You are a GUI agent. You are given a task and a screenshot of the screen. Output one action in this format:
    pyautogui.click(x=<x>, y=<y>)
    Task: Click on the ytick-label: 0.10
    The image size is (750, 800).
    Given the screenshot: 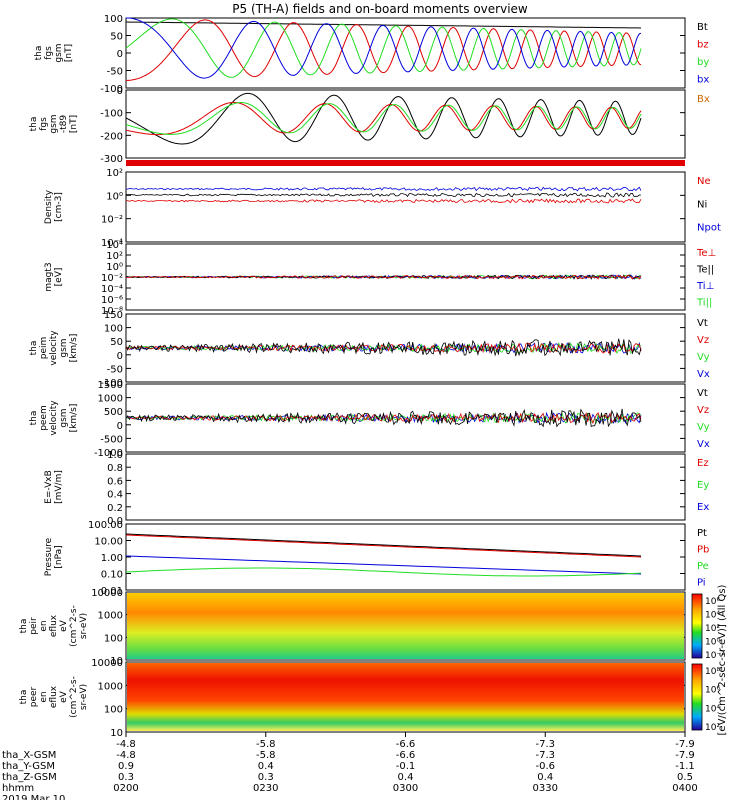 What is the action you would take?
    pyautogui.click(x=112, y=575)
    